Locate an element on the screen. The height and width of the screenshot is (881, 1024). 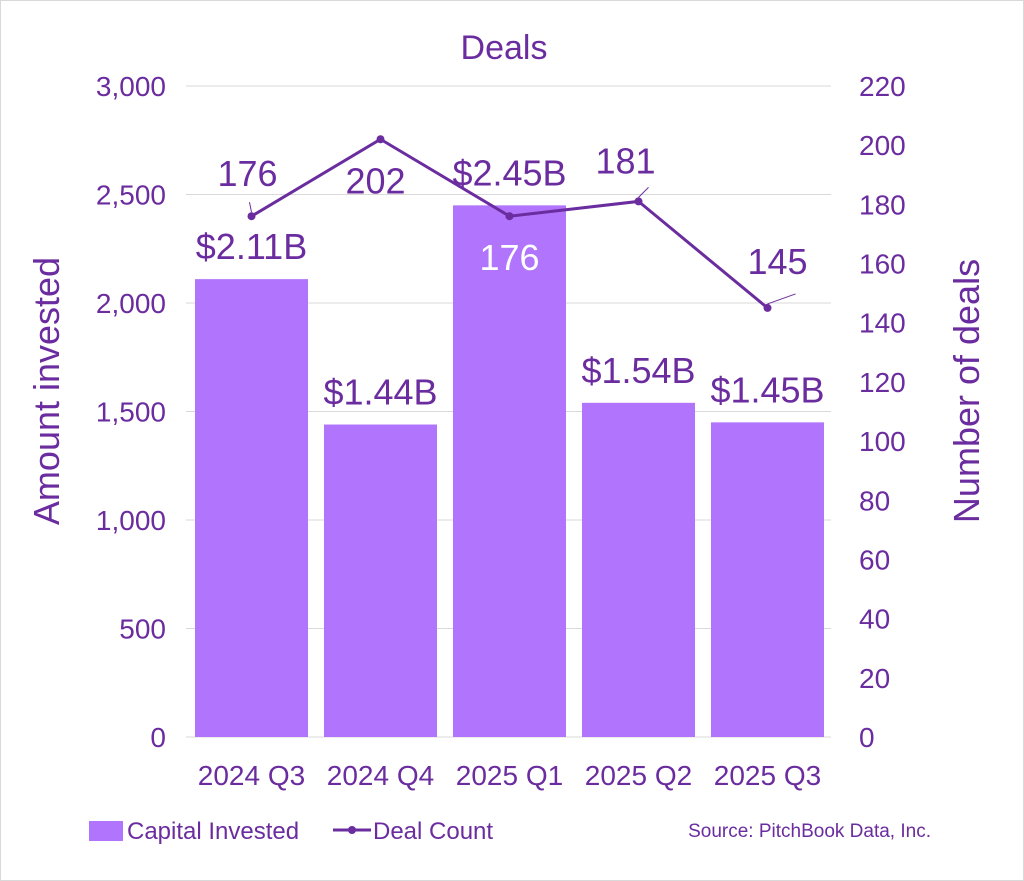
chart-title: Deals is located at coordinates (504, 48).